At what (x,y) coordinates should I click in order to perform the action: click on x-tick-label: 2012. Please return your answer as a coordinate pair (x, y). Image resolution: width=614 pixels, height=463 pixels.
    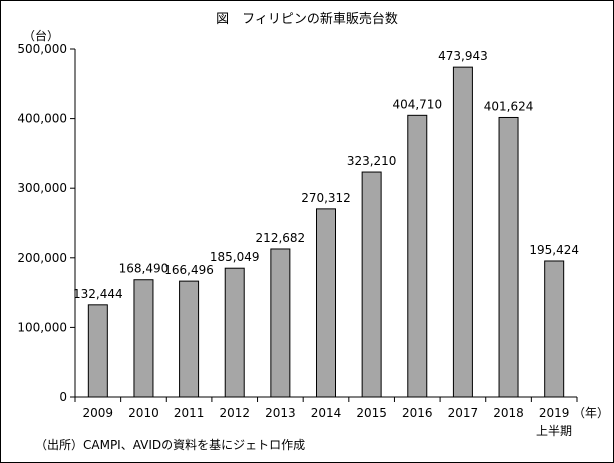
    Looking at the image, I should click on (234, 413).